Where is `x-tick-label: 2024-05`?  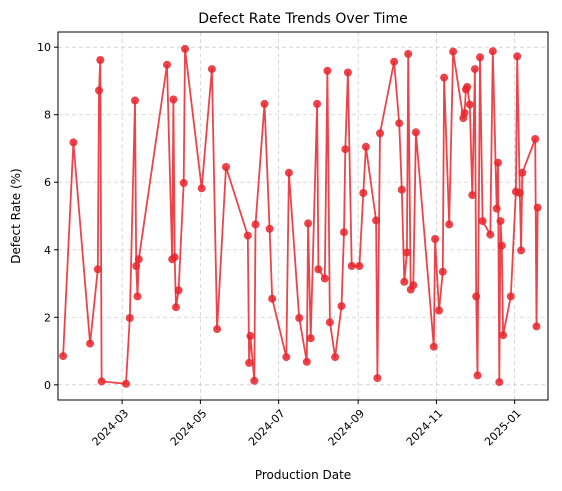
x-tick-label: 2024-05 is located at coordinates (189, 428).